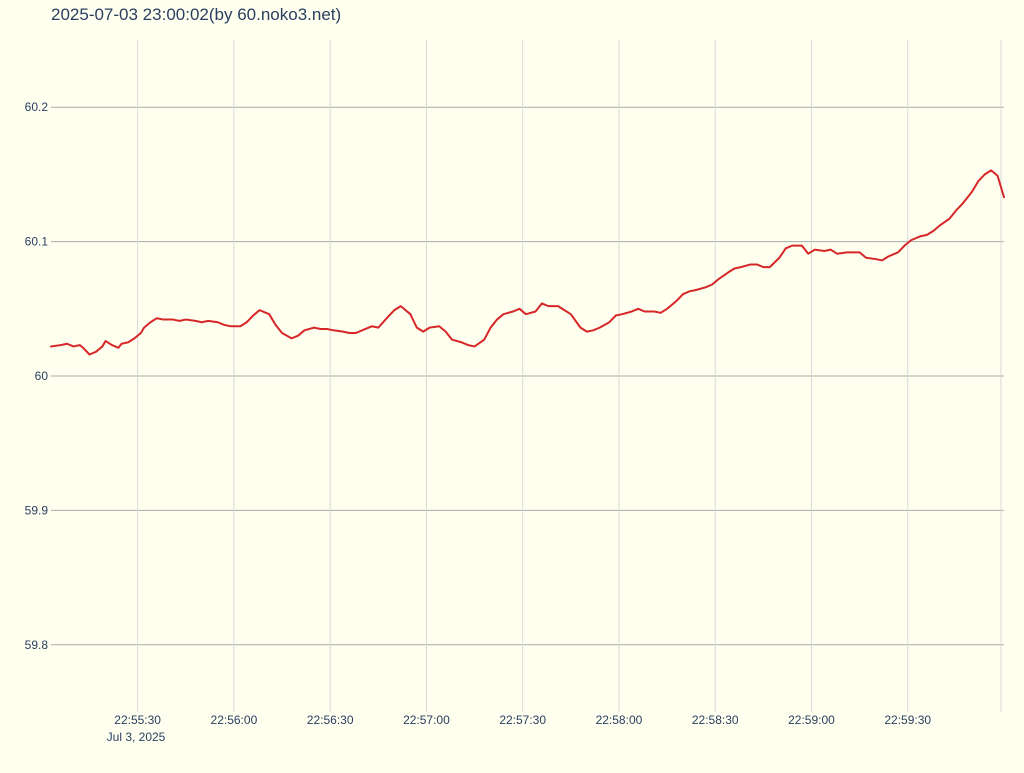 The image size is (1024, 773). What do you see at coordinates (196, 14) in the screenshot?
I see `chart-title: 2025-07-03 23:00:02(by 60.noko3.net)` at bounding box center [196, 14].